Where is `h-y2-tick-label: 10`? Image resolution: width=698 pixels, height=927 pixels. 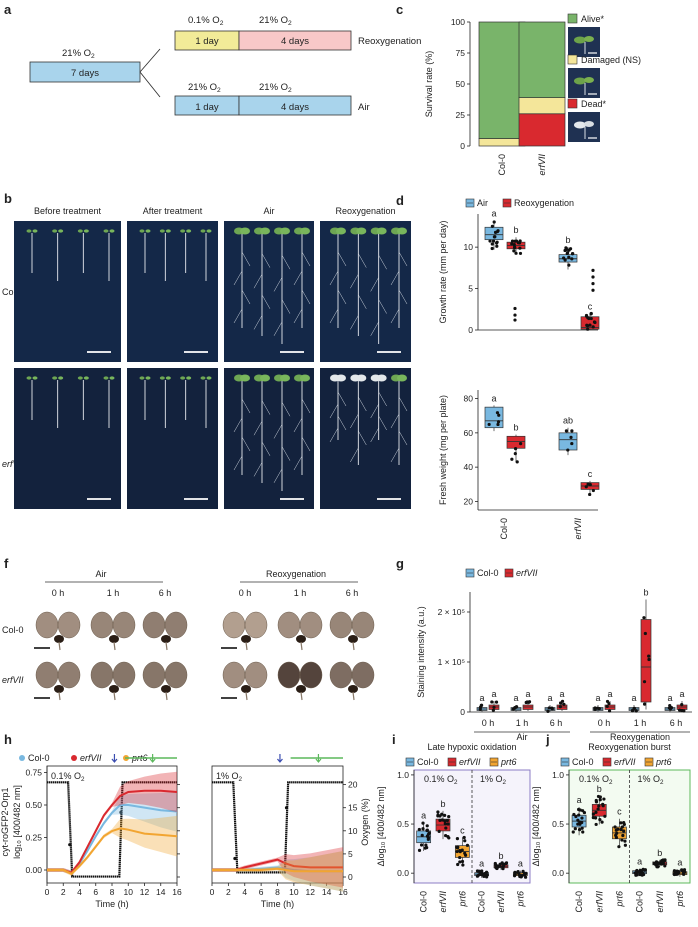 h-y2-tick-label: 10 is located at coordinates (353, 831).